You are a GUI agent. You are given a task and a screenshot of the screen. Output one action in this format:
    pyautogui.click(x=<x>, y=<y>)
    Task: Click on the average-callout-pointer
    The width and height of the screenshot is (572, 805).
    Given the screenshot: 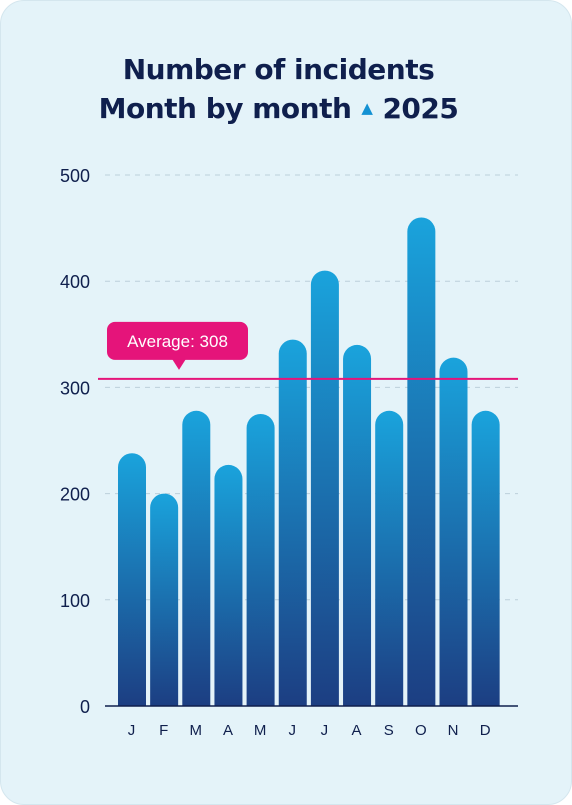 What is the action you would take?
    pyautogui.click(x=179, y=364)
    